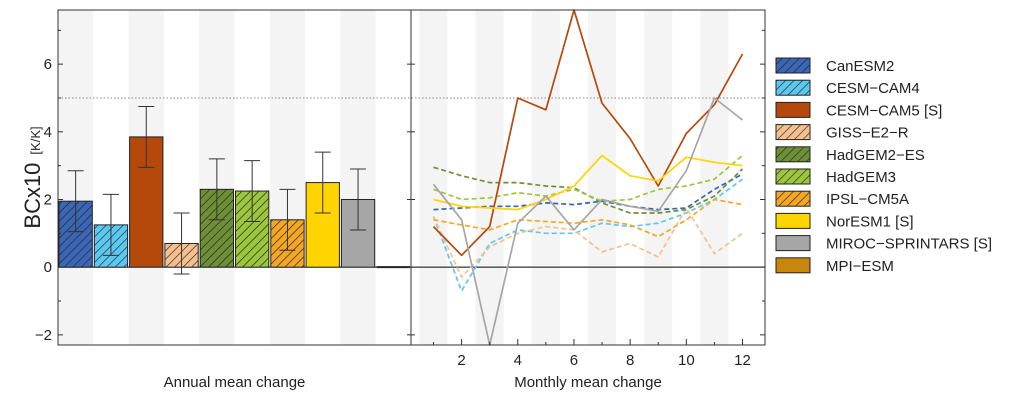 Image resolution: width=1011 pixels, height=398 pixels. Describe the element at coordinates (235, 382) in the screenshot. I see `x-axis-label-annual: Annual mean change` at that location.